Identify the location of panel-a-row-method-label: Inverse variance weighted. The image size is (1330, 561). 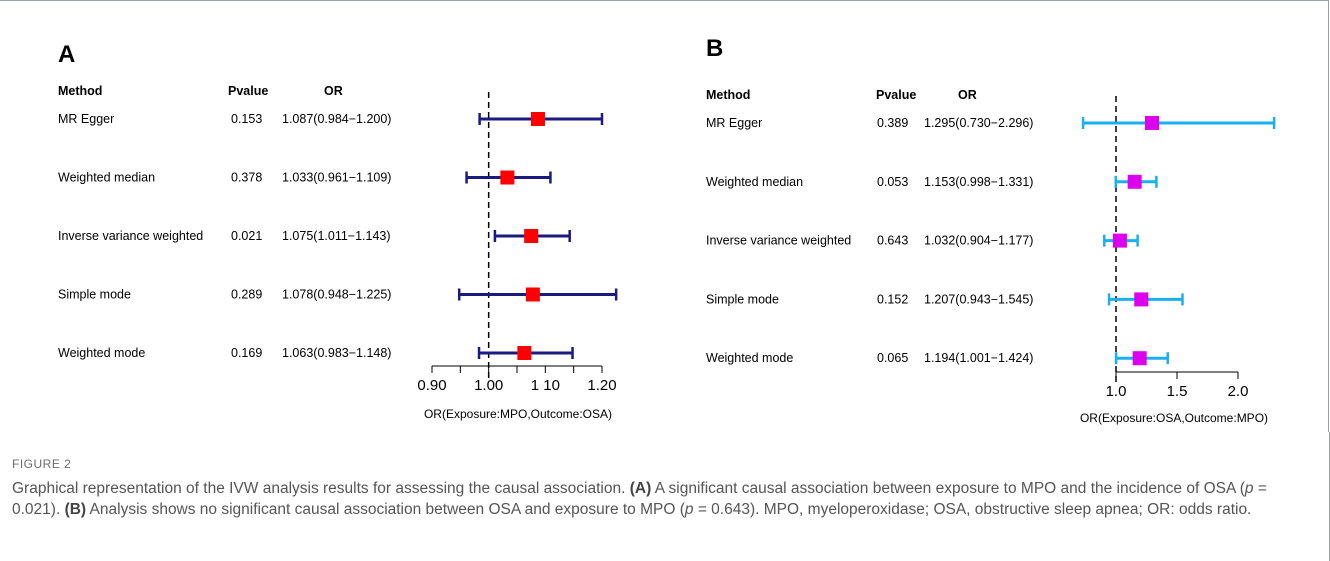
(130, 236).